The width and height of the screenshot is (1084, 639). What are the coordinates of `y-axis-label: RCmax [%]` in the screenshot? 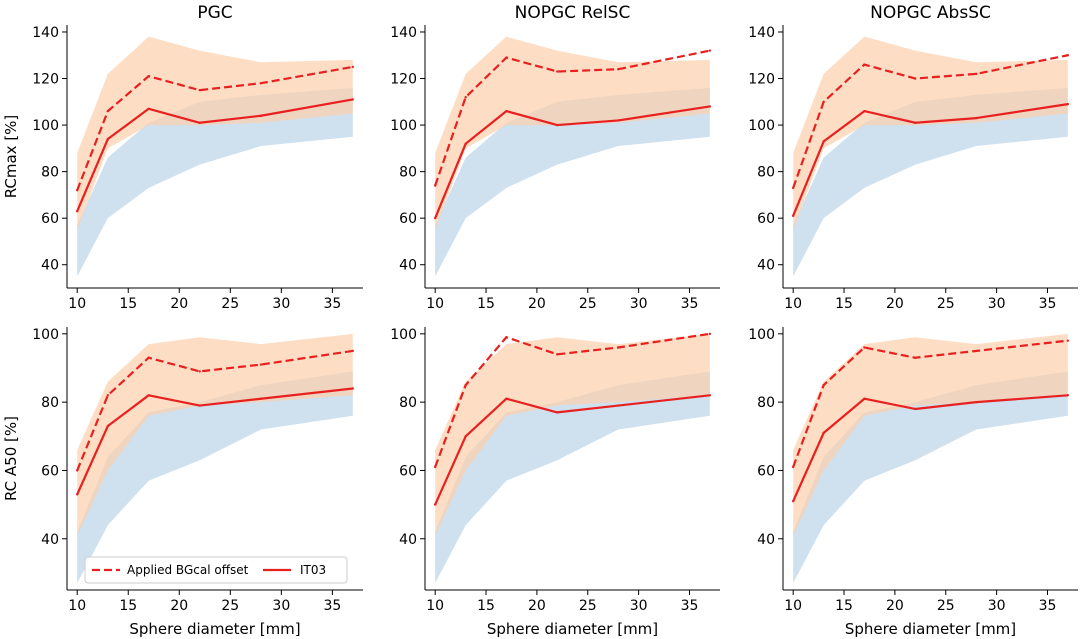 It's located at (11, 157).